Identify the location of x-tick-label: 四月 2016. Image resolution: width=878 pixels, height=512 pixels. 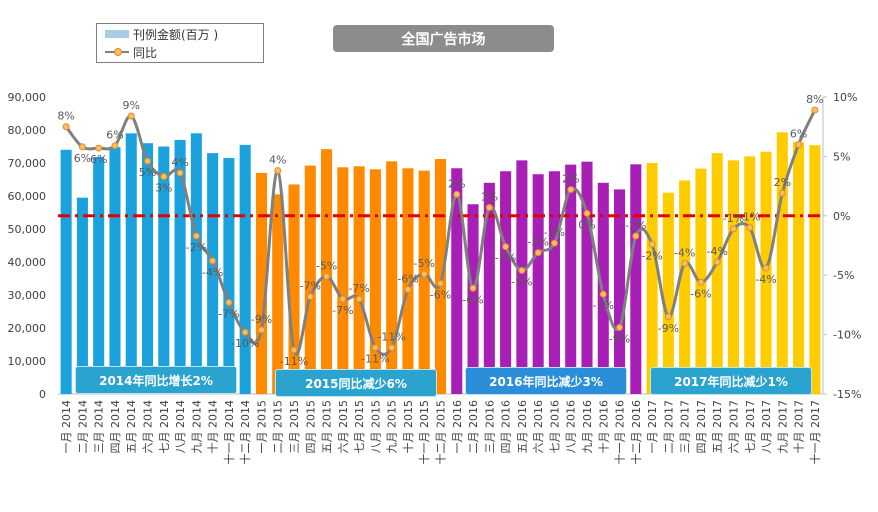
(506, 427).